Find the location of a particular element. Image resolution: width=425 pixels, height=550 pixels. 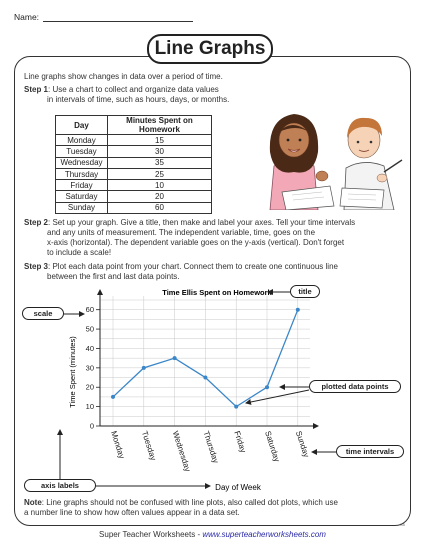

callout-axis-labels: axis labels is located at coordinates (60, 485).